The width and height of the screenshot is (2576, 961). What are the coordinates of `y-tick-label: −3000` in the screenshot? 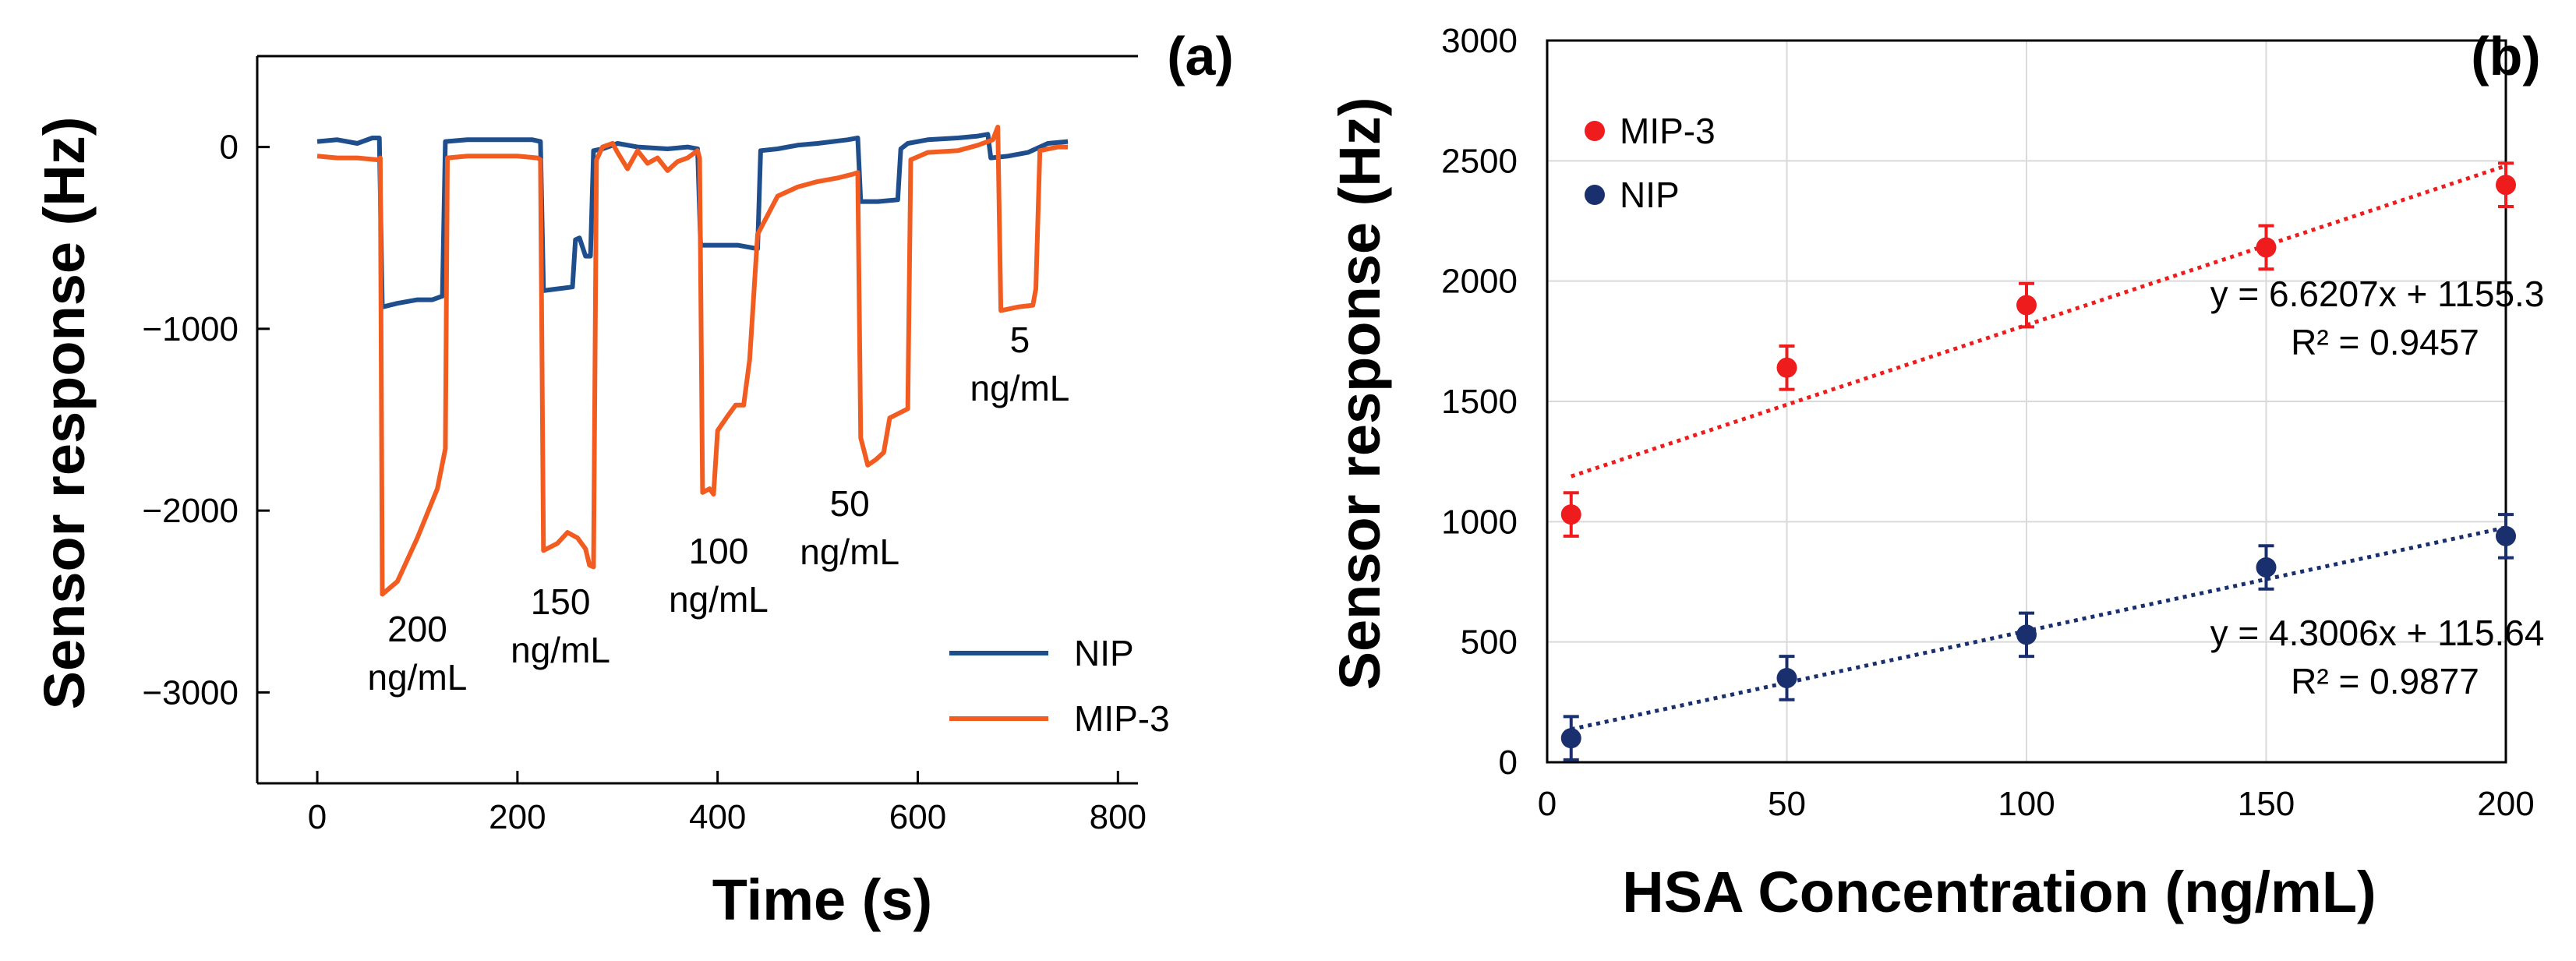 It's located at (190, 692).